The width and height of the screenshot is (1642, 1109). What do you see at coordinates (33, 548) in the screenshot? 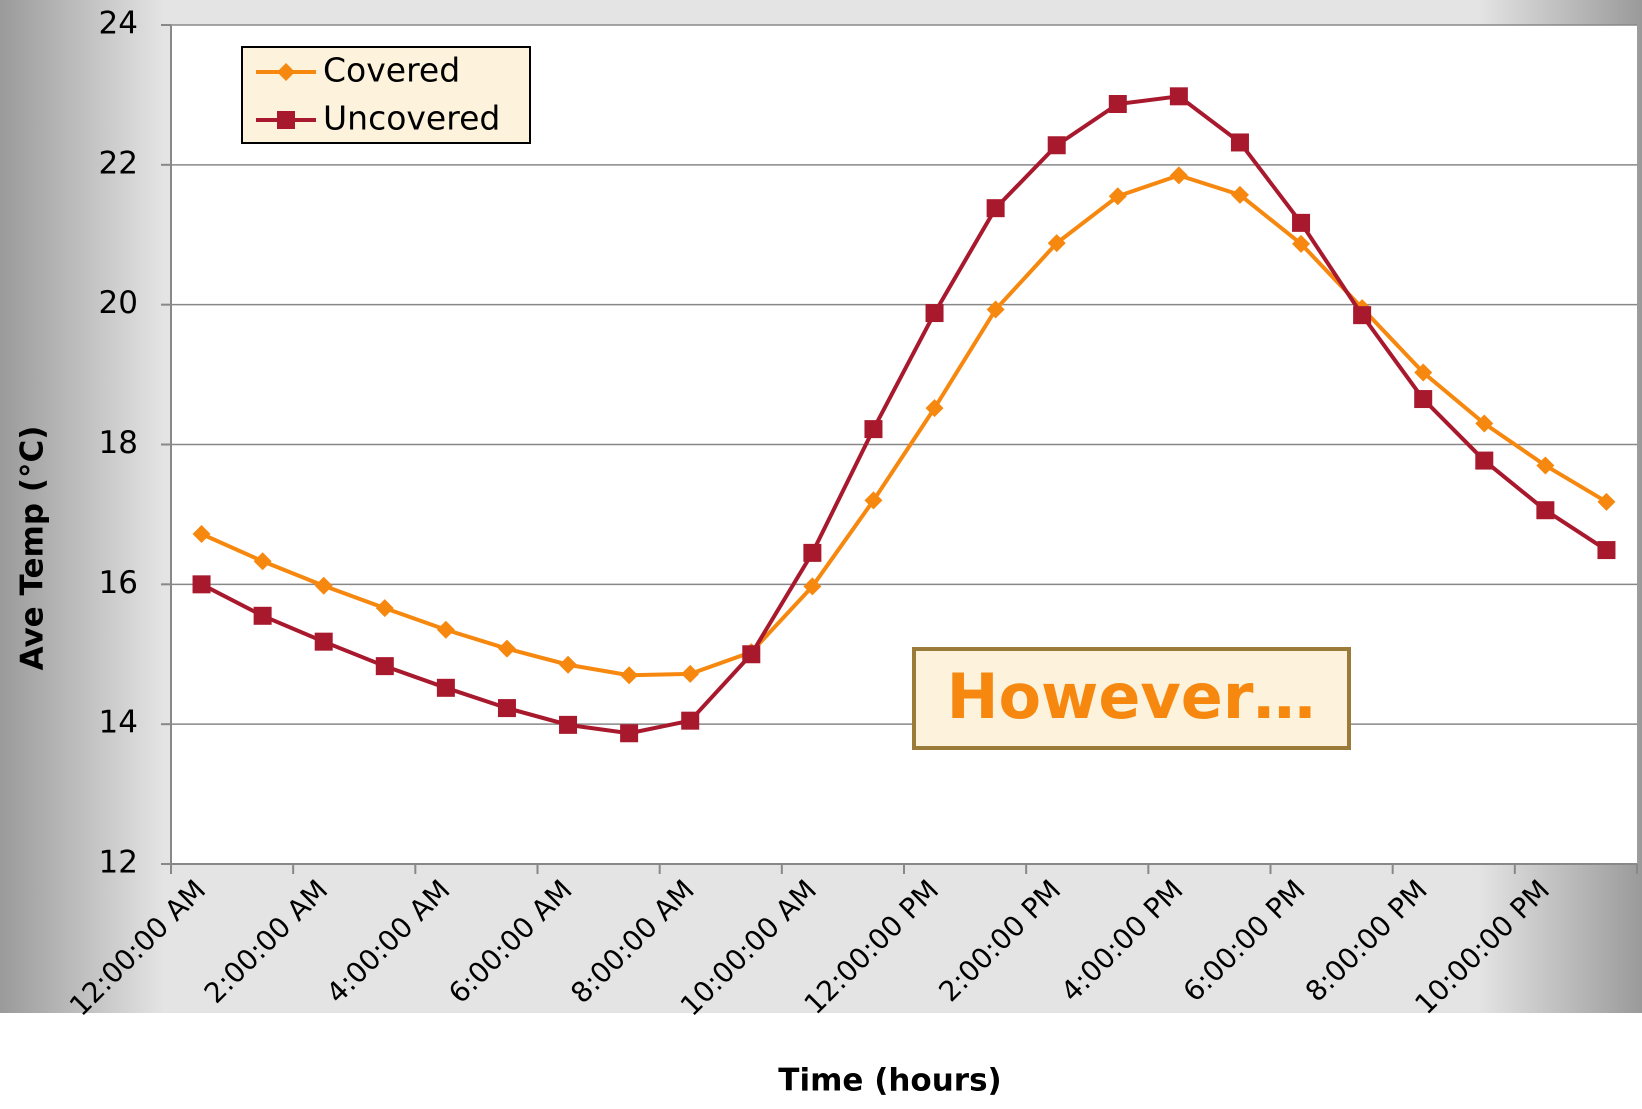
I see `y-axis-title: Ave Temp (°C)` at bounding box center [33, 548].